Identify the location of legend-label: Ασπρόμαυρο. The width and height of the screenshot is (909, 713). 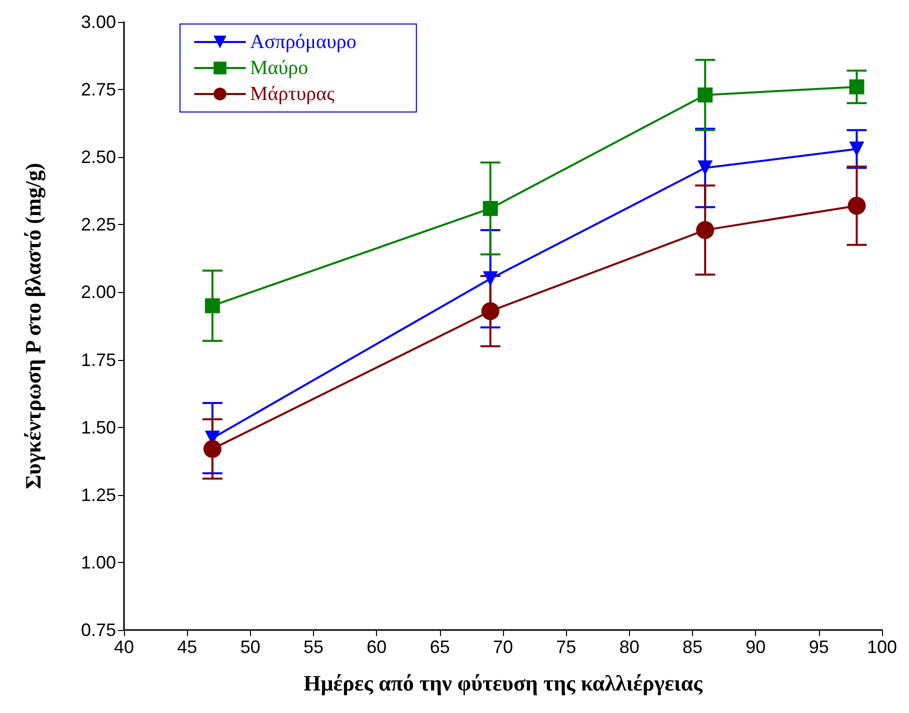
(303, 42).